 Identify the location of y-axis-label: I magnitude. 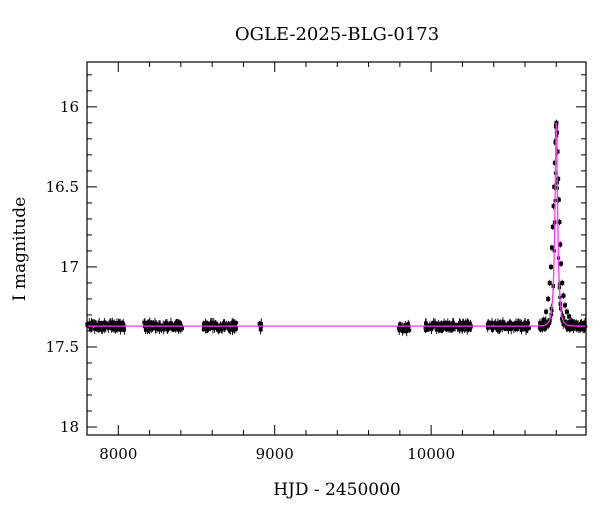
(20, 249).